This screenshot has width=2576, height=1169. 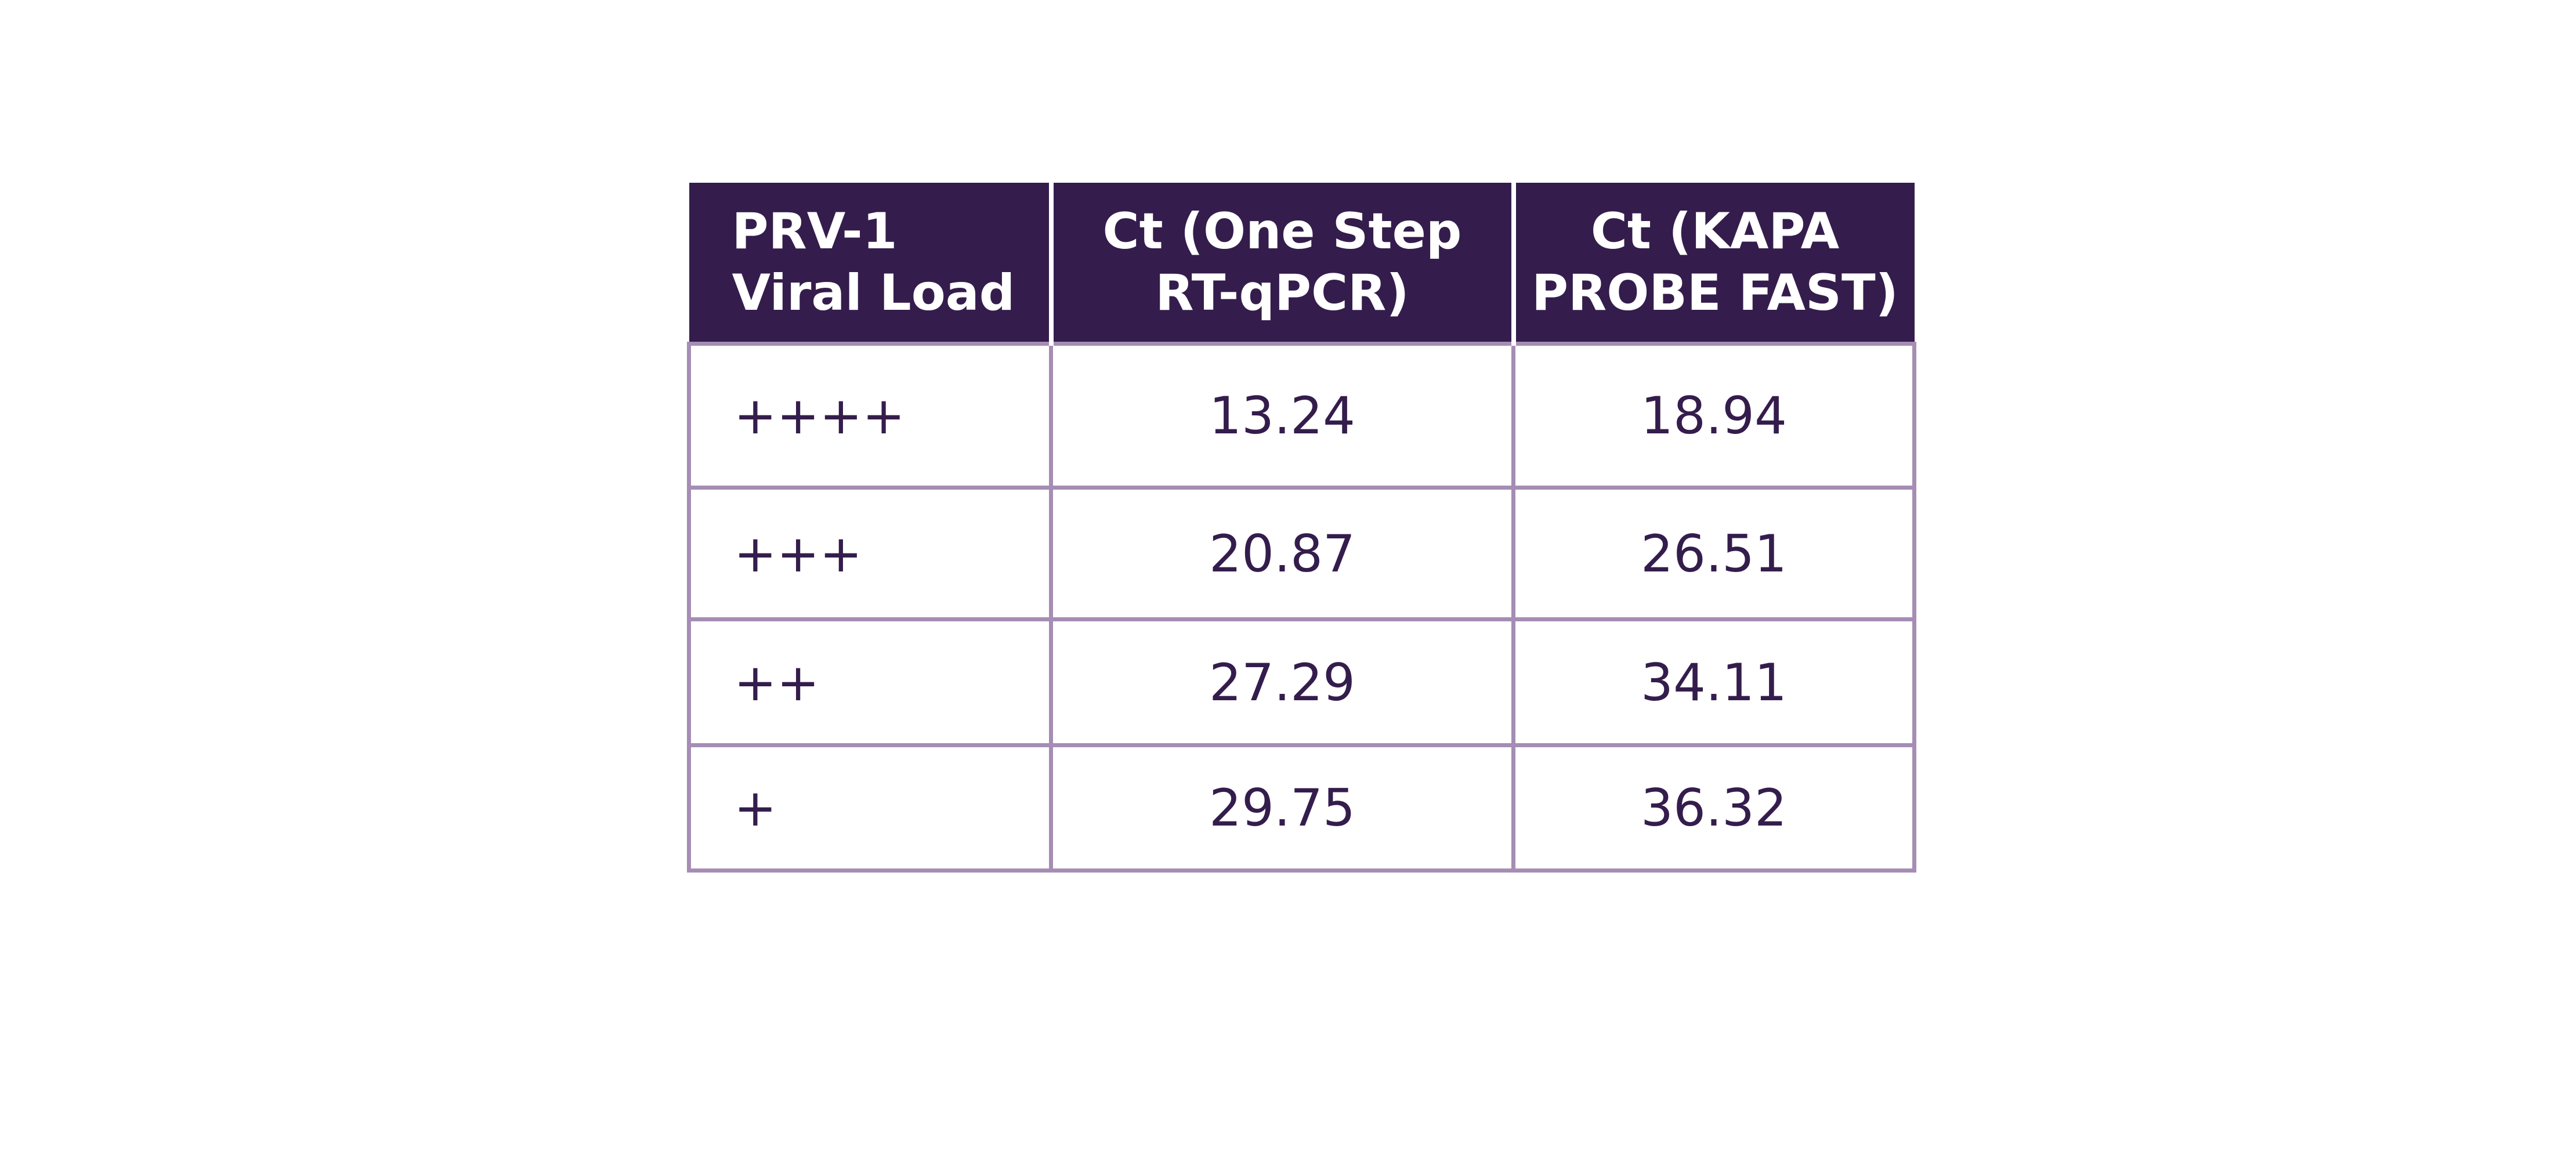 What do you see at coordinates (1713, 416) in the screenshot?
I see `ct-kapa-cell: 18.94` at bounding box center [1713, 416].